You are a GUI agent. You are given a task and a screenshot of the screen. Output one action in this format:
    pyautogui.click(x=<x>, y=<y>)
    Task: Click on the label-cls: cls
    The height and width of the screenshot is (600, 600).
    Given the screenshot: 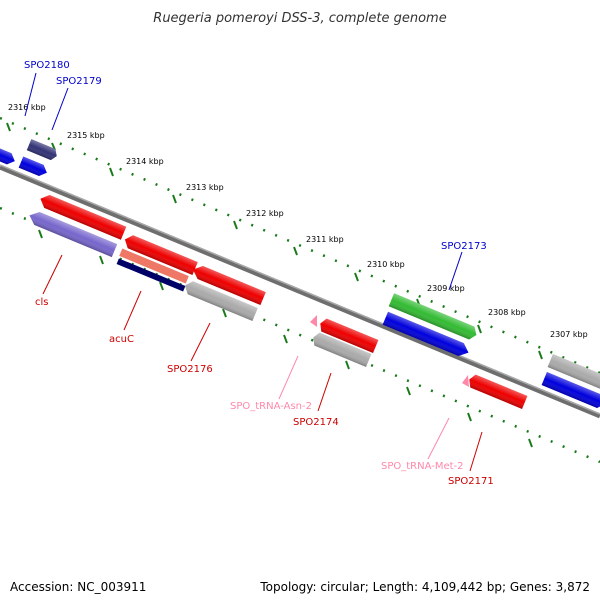 What is the action you would take?
    pyautogui.click(x=42, y=302)
    